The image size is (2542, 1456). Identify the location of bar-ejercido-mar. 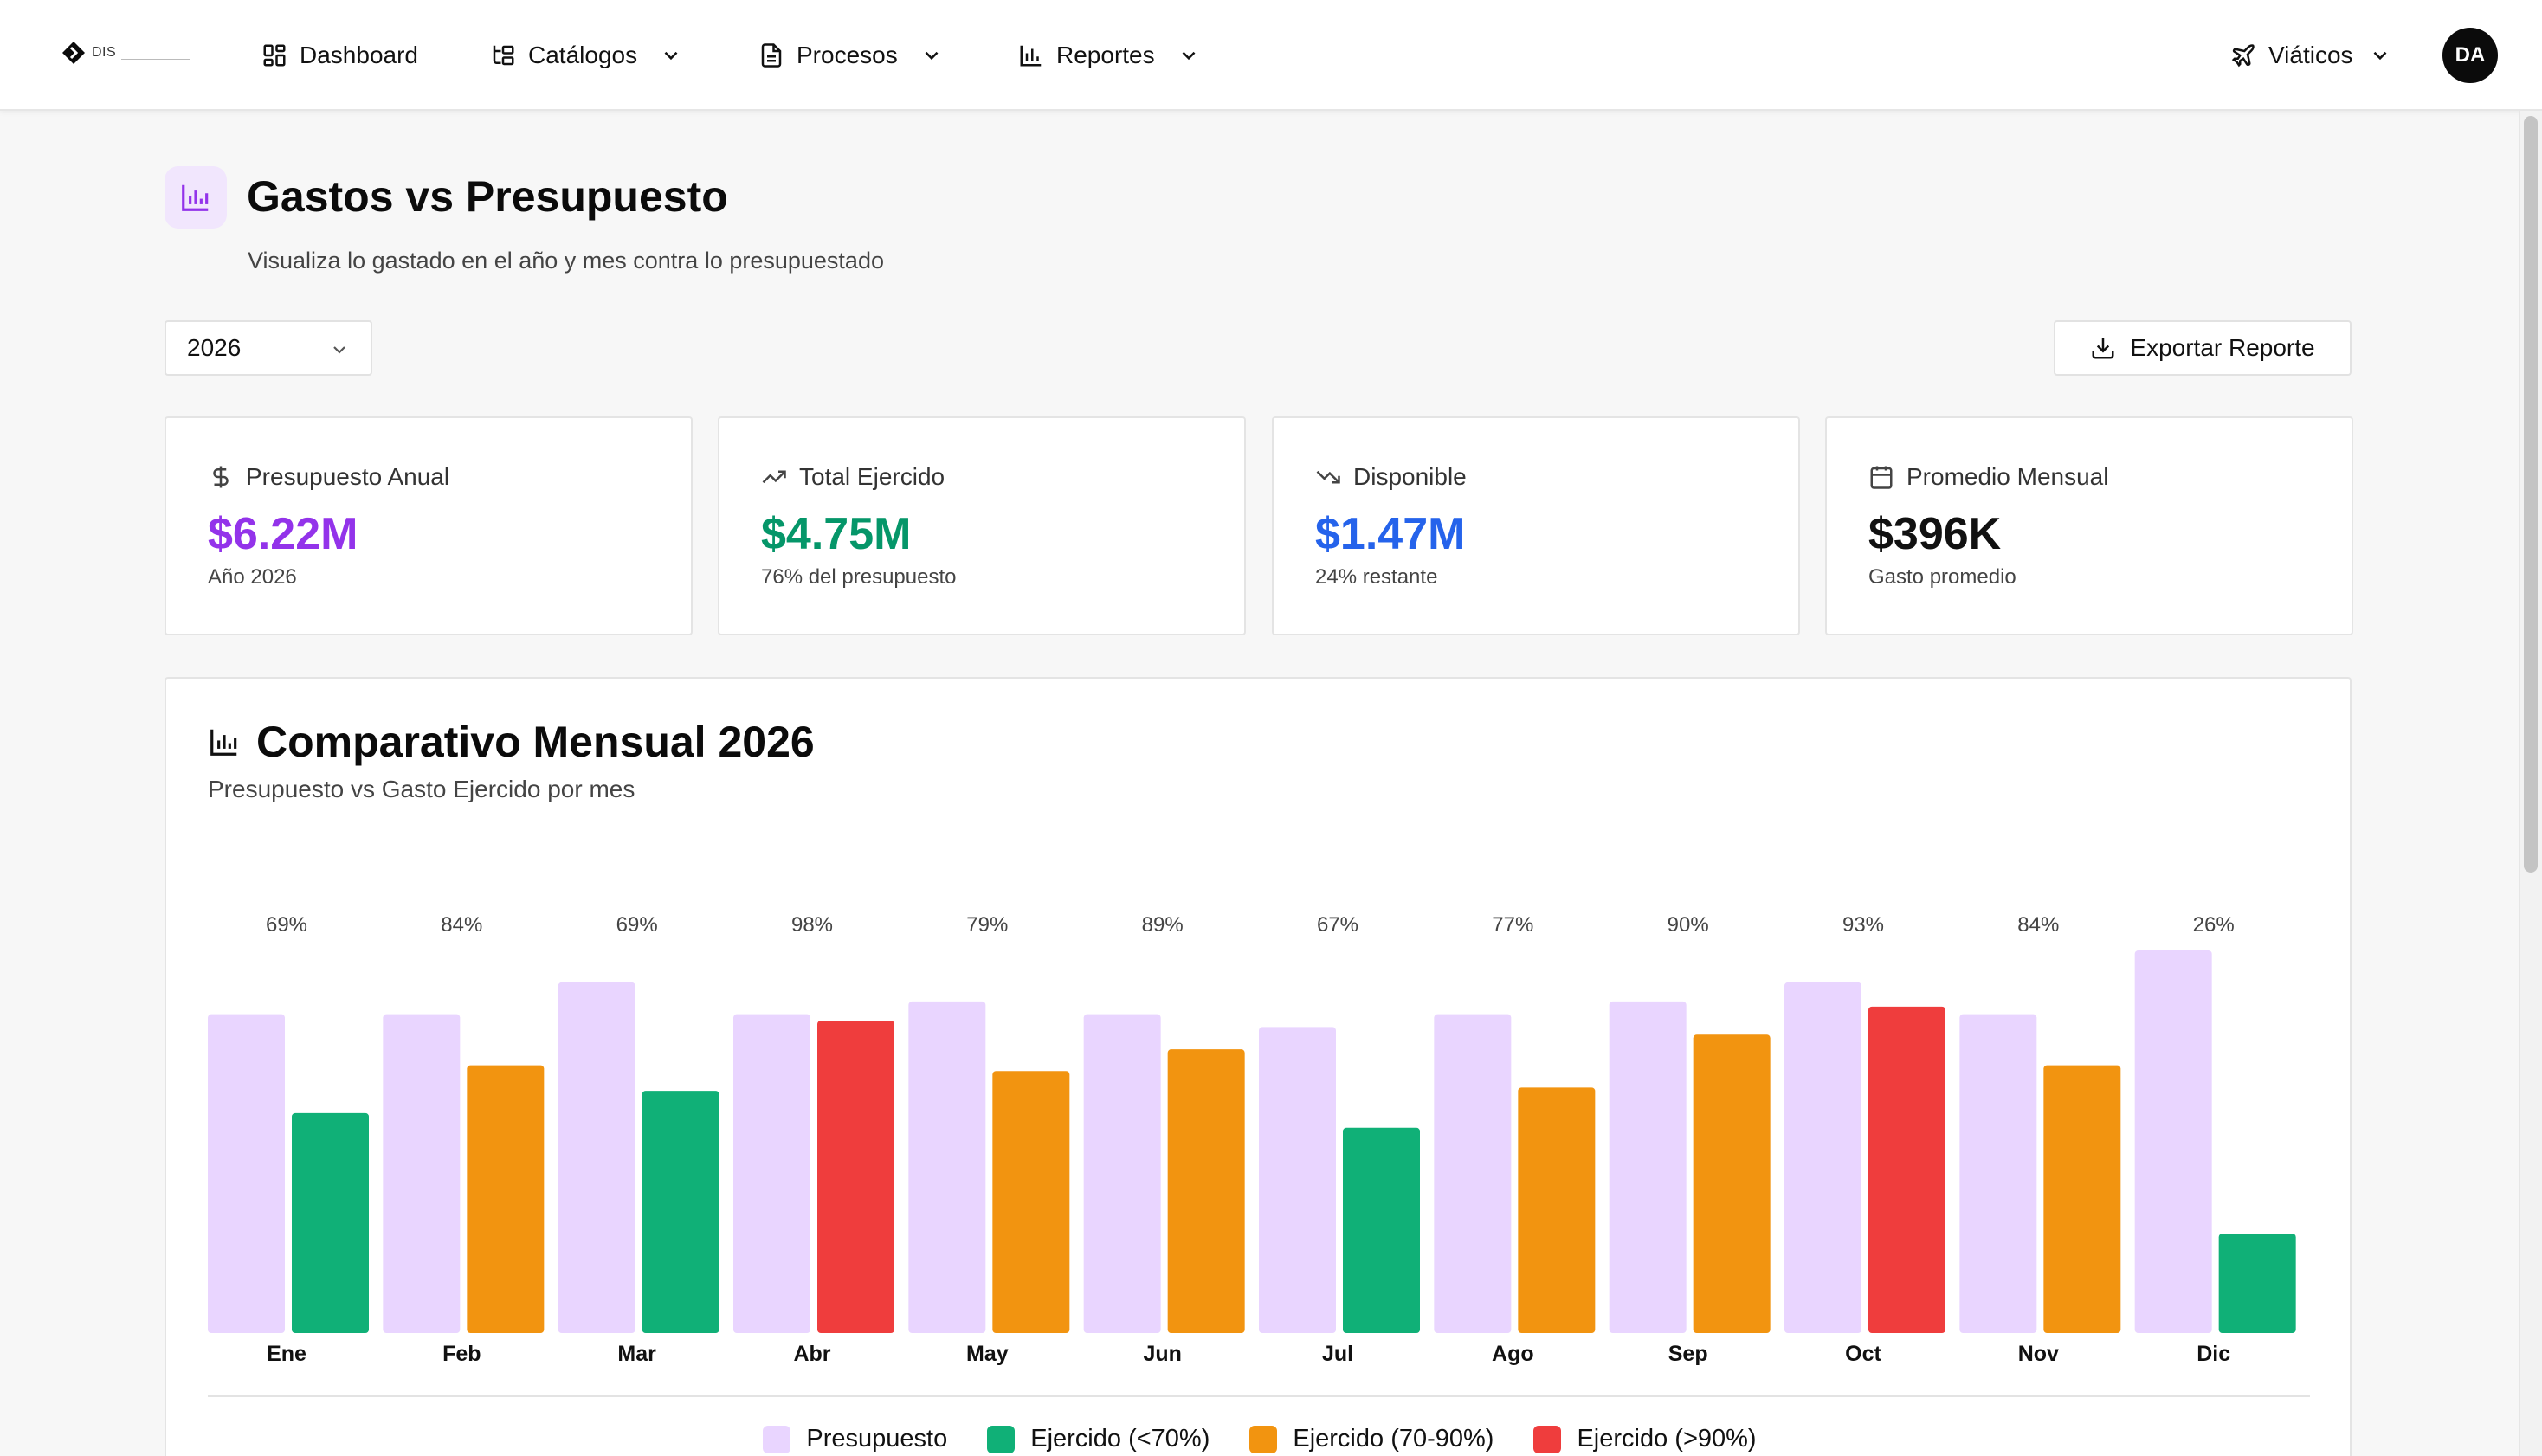
(680, 1212).